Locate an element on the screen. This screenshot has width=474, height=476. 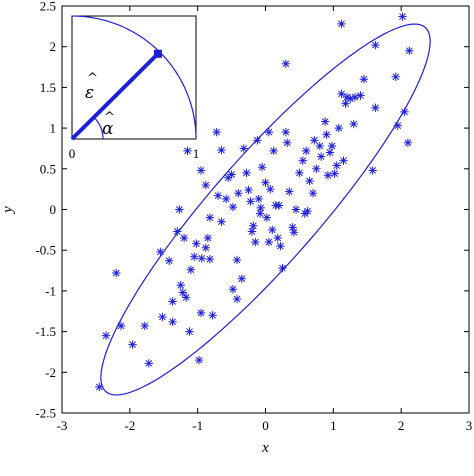
x-tick-label: 0 is located at coordinates (265, 425).